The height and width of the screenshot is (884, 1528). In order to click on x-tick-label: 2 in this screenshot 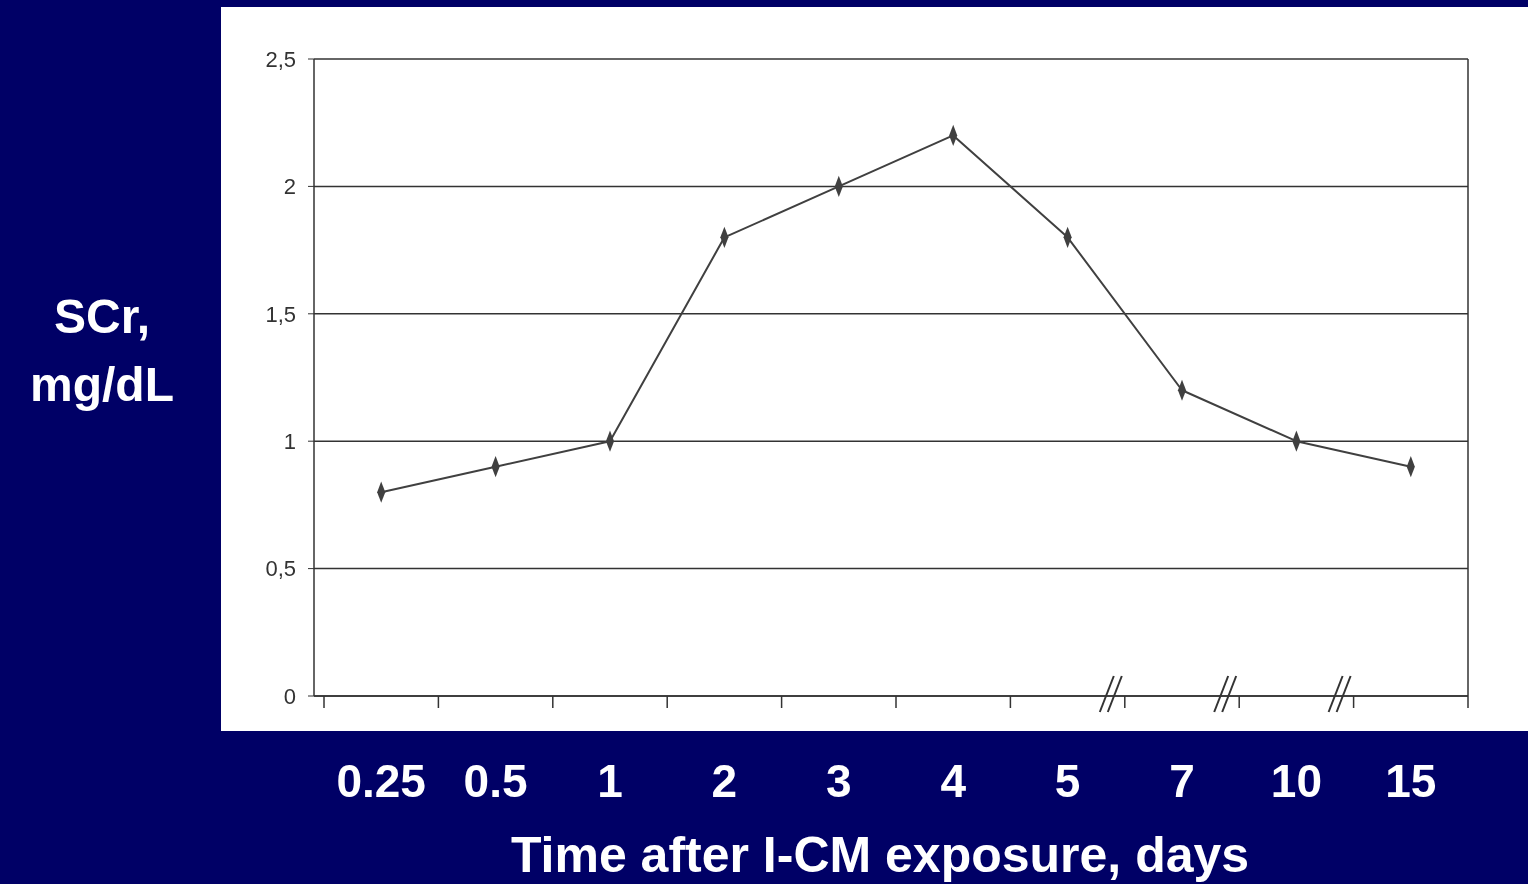, I will do `click(724, 781)`.